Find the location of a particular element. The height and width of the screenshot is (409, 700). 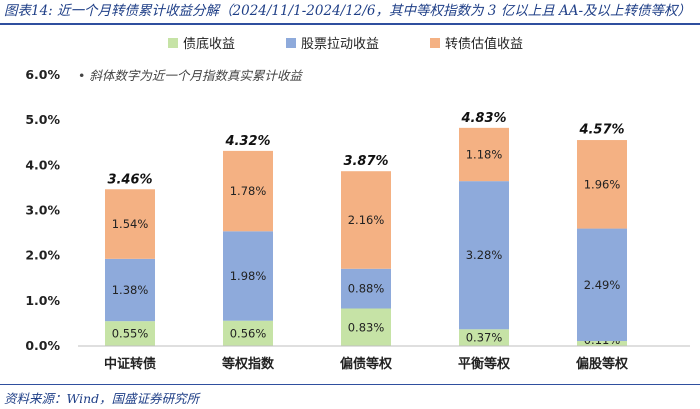

y-axis: 0.0% 1.0% 2.0% 3.0% 4.0% 5.0% 6.0% is located at coordinates (42, 210).